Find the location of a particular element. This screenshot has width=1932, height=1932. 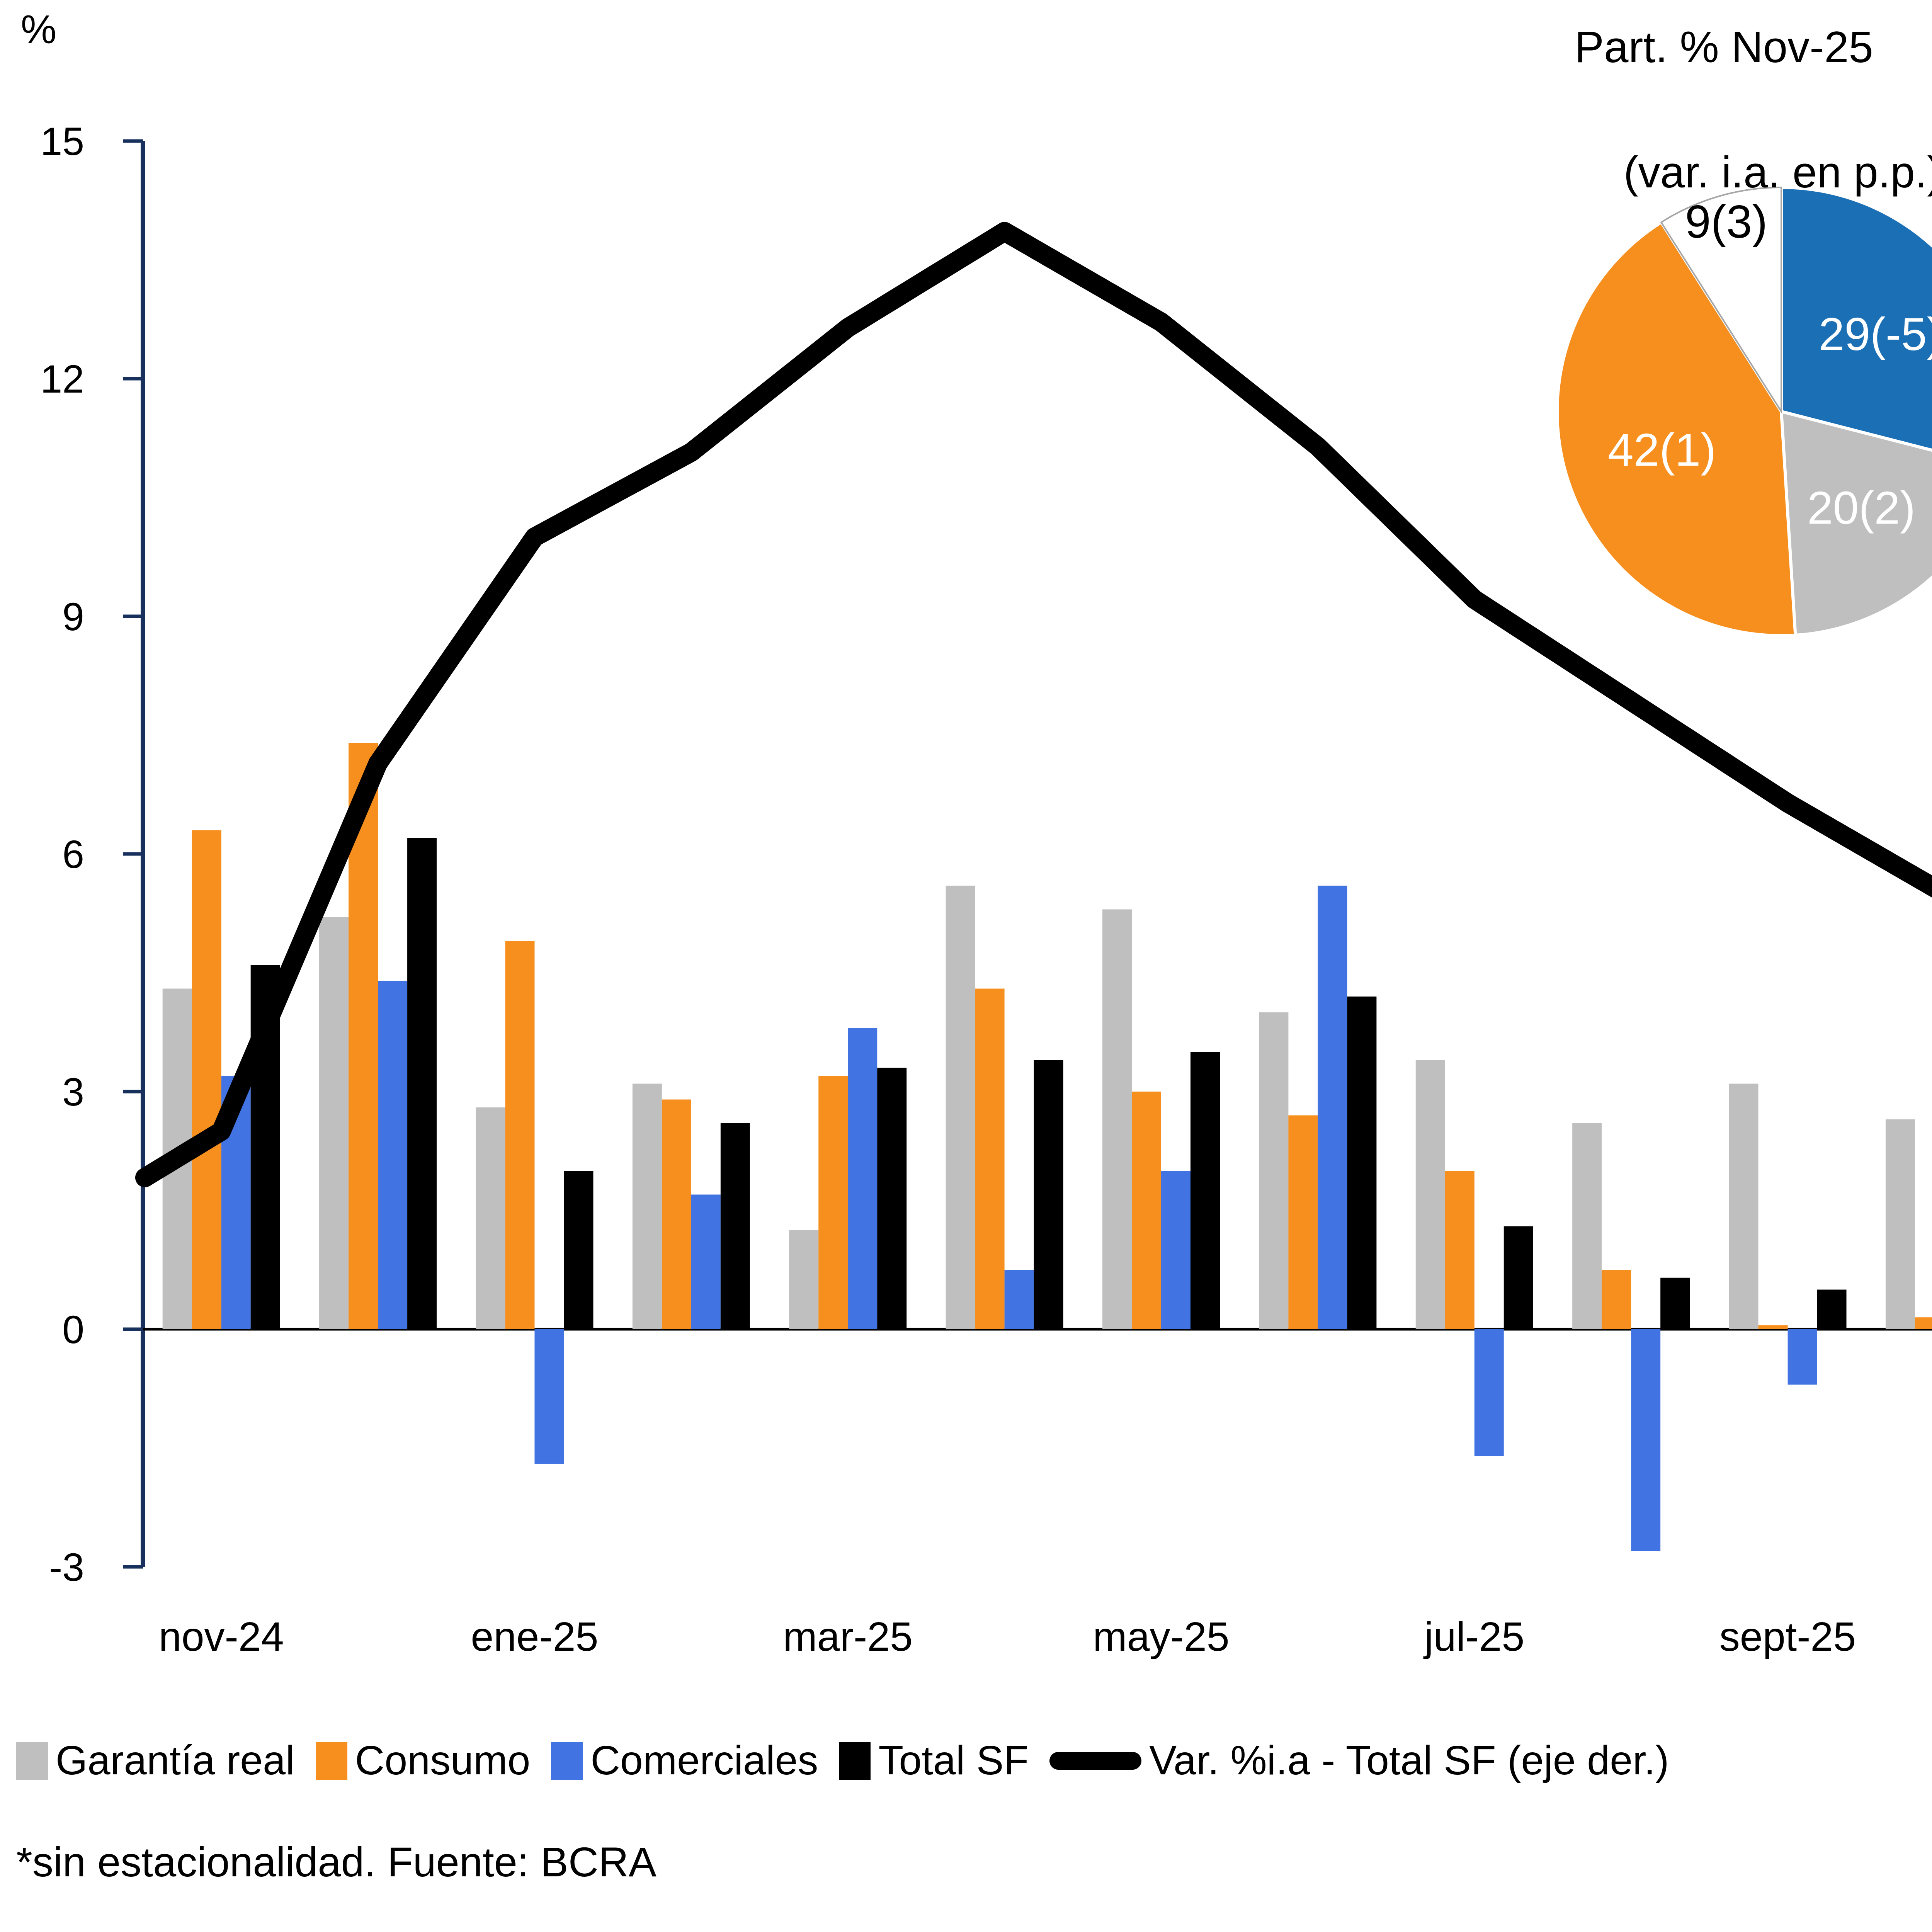

left-axis-tick-label: 9 is located at coordinates (73, 617).